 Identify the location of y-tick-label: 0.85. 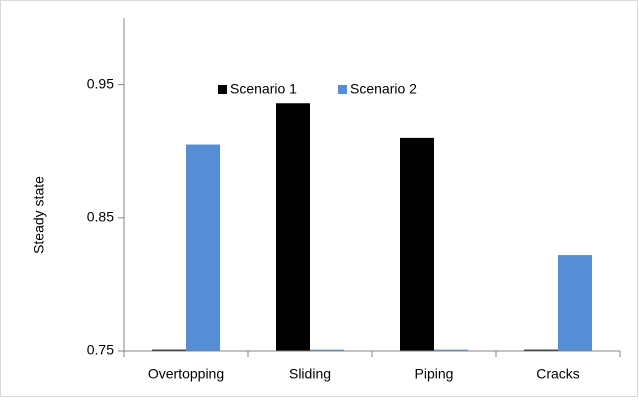
(100, 217).